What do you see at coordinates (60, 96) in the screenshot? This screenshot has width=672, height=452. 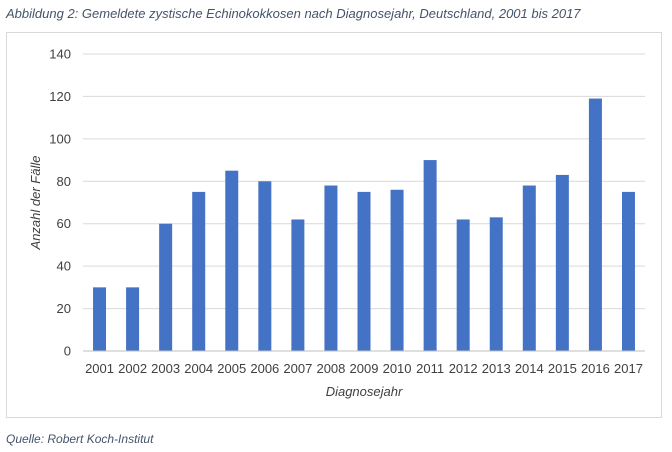 I see `y-tick-label: 120` at bounding box center [60, 96].